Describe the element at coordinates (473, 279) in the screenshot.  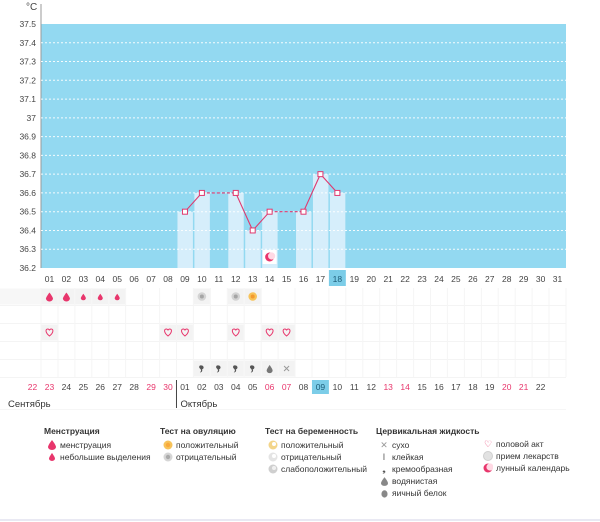
I see `x-day-label: 26` at that location.